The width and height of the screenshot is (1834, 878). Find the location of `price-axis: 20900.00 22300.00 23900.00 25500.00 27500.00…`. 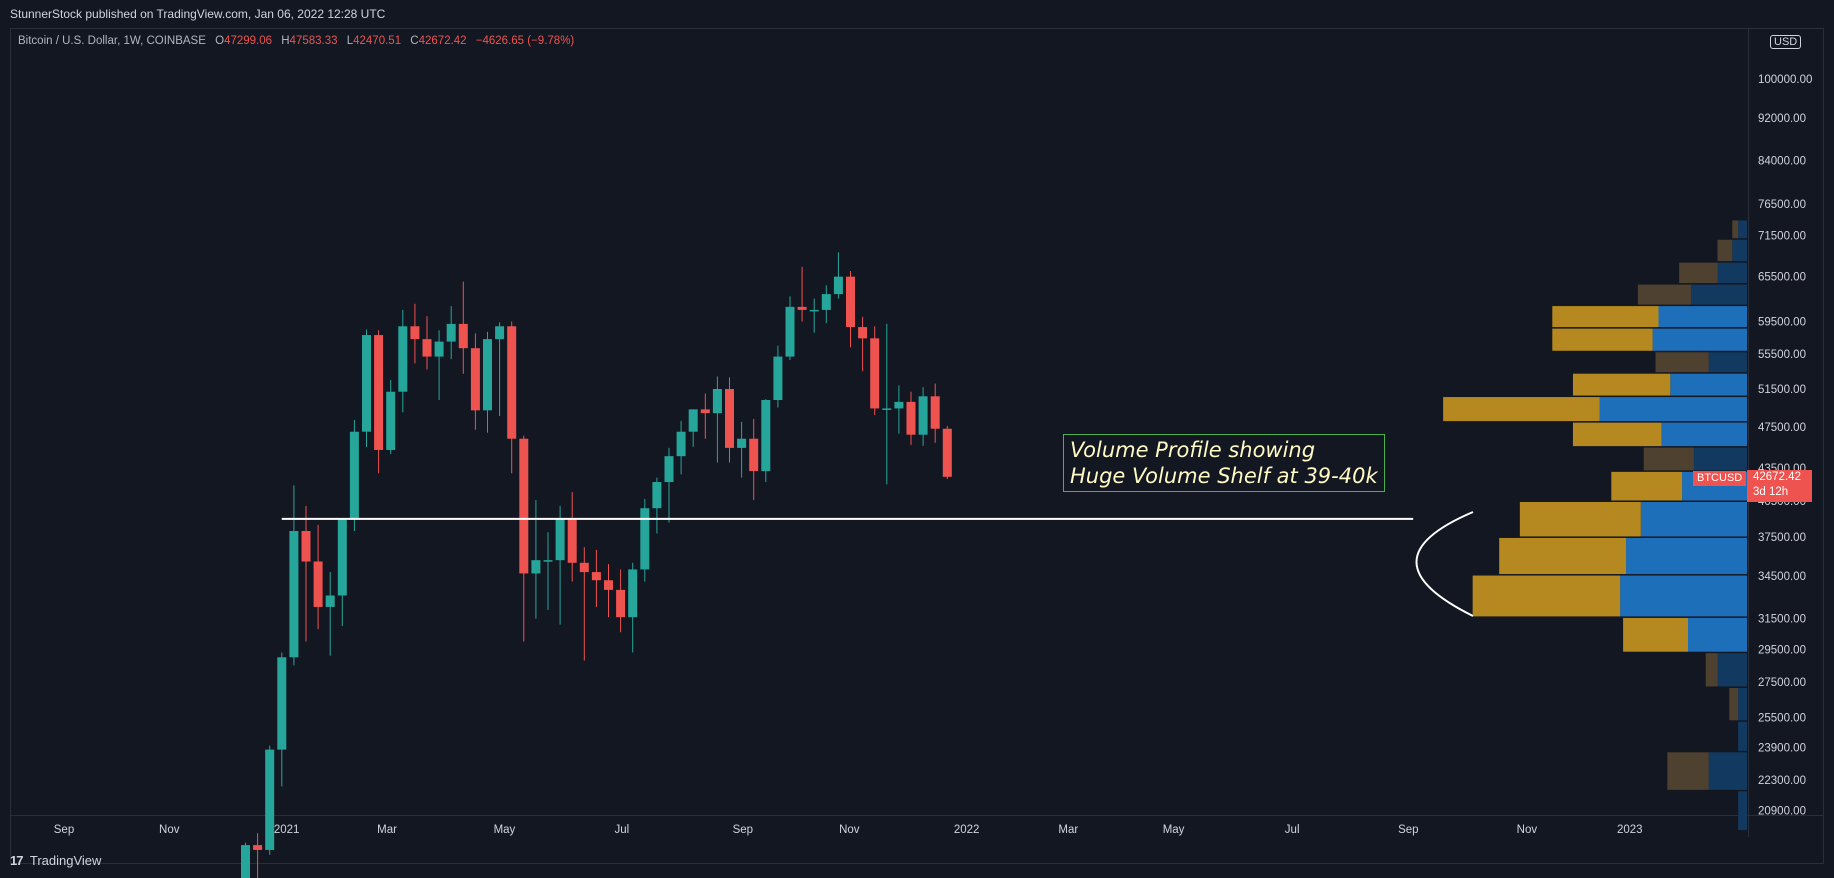

price-axis: 20900.00 22300.00 23900.00 25500.00 27500.00… is located at coordinates (1785, 428).